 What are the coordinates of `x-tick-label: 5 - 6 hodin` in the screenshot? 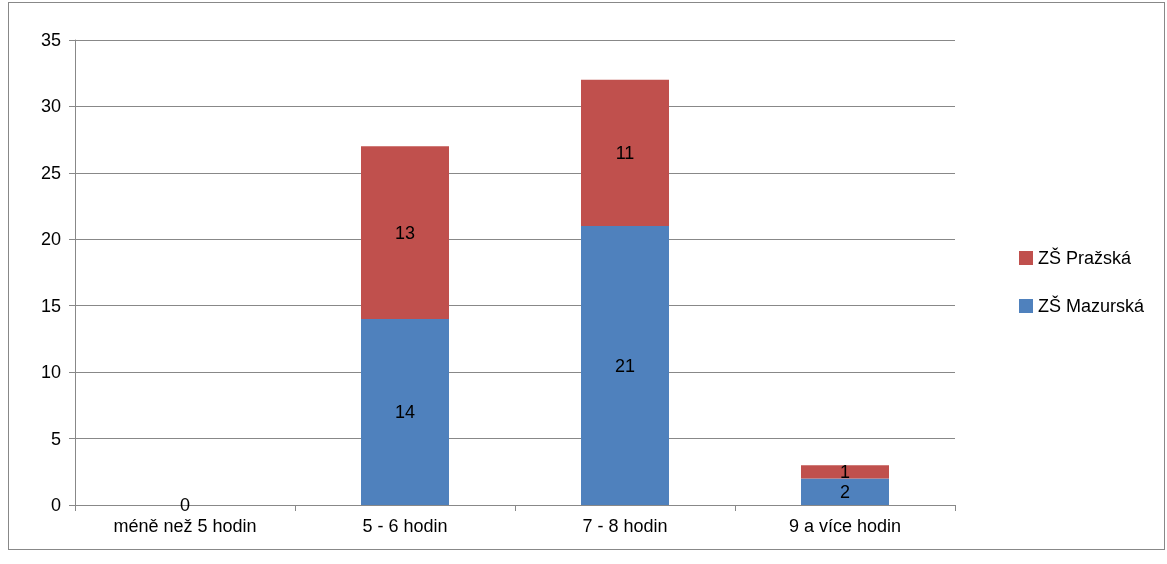 It's located at (405, 526).